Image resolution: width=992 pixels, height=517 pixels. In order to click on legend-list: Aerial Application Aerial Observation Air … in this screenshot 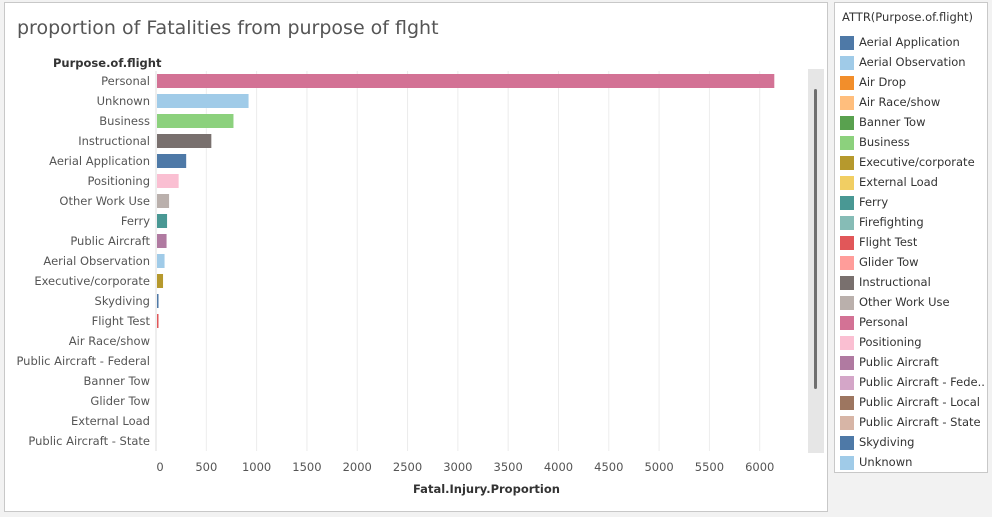, I will do `click(913, 252)`.